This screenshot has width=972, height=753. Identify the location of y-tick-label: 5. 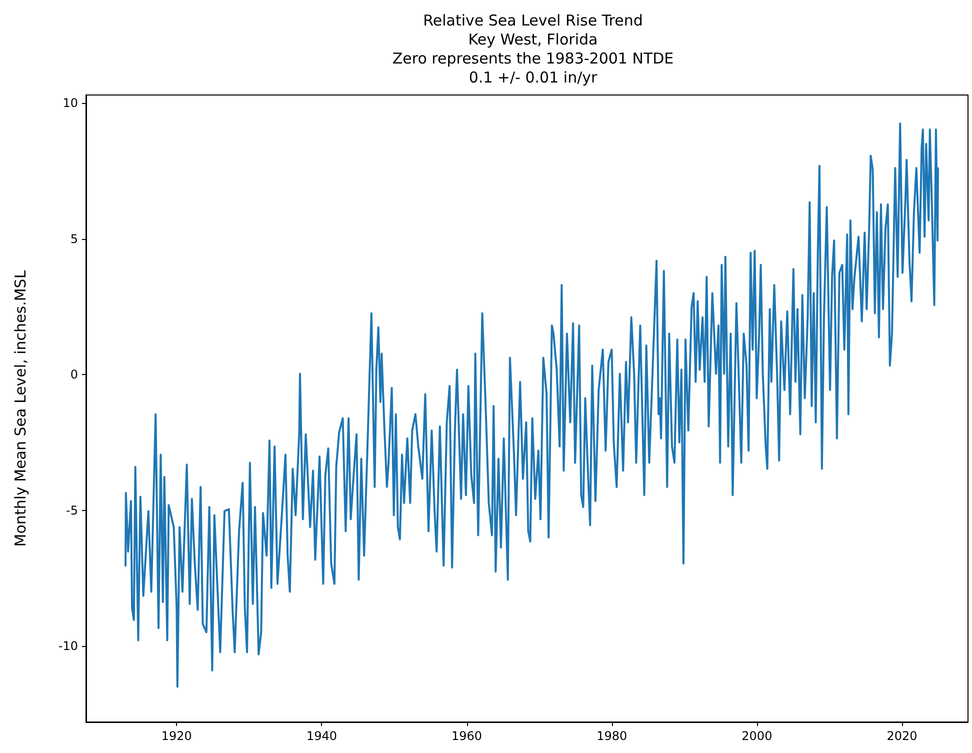
(74, 239).